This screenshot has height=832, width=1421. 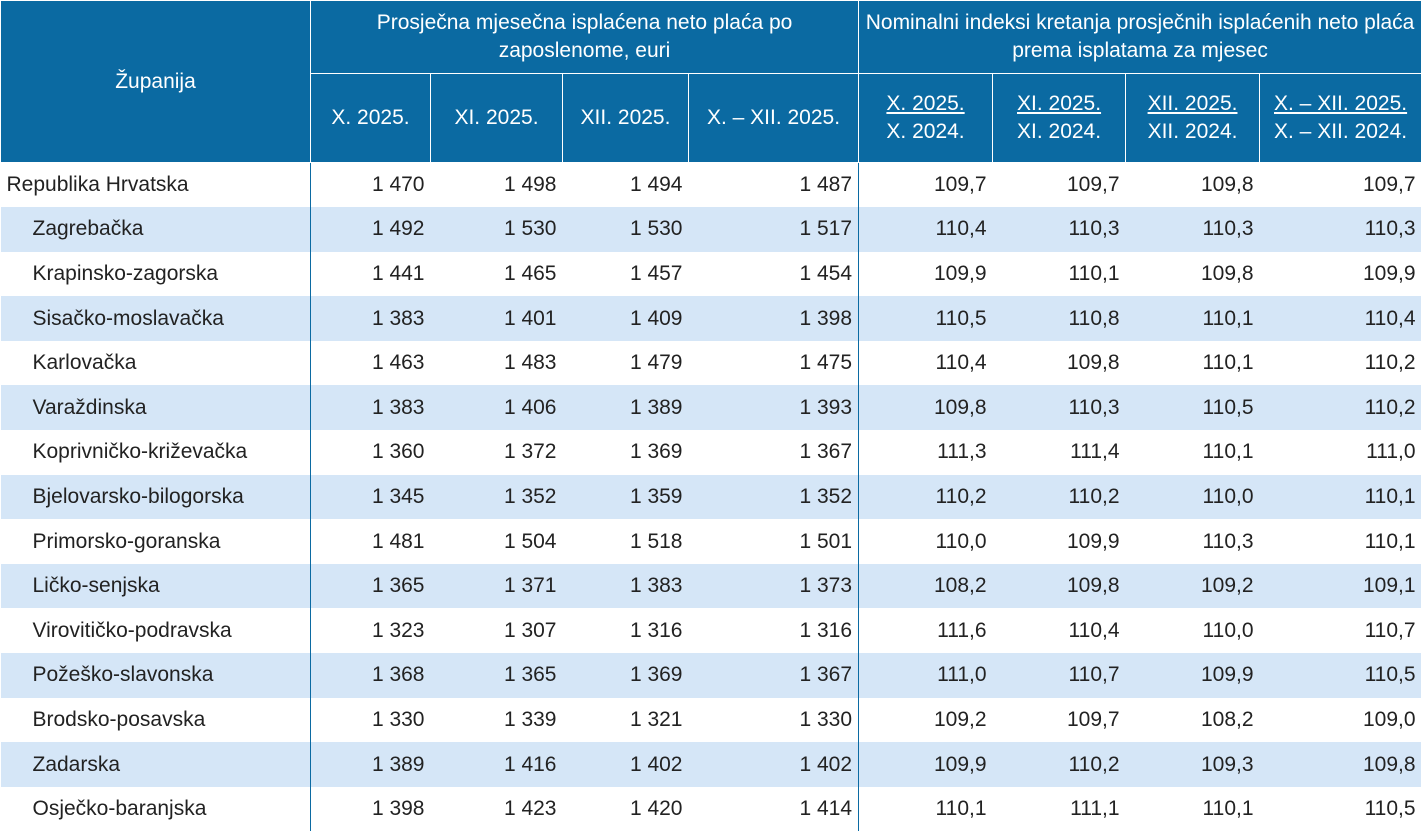 I want to click on cell: 1 487, so click(x=774, y=185).